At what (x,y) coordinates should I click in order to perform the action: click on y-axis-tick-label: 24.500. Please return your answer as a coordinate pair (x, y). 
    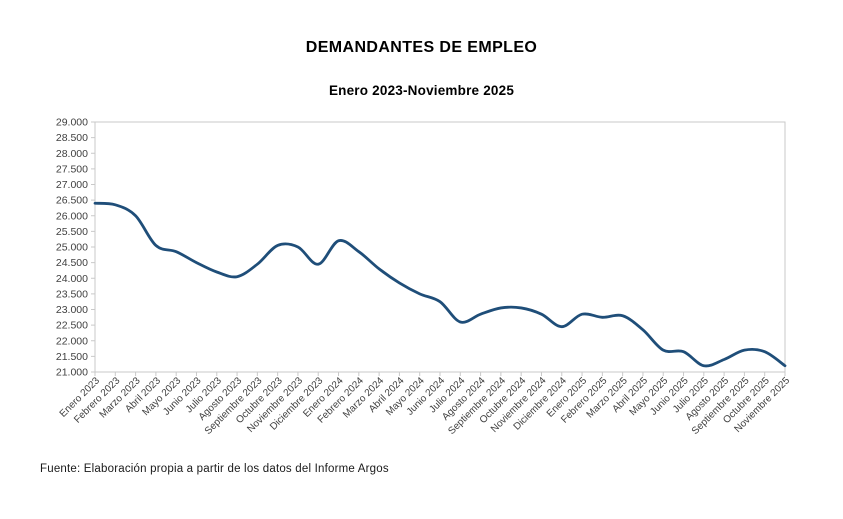
    Looking at the image, I should click on (72, 263).